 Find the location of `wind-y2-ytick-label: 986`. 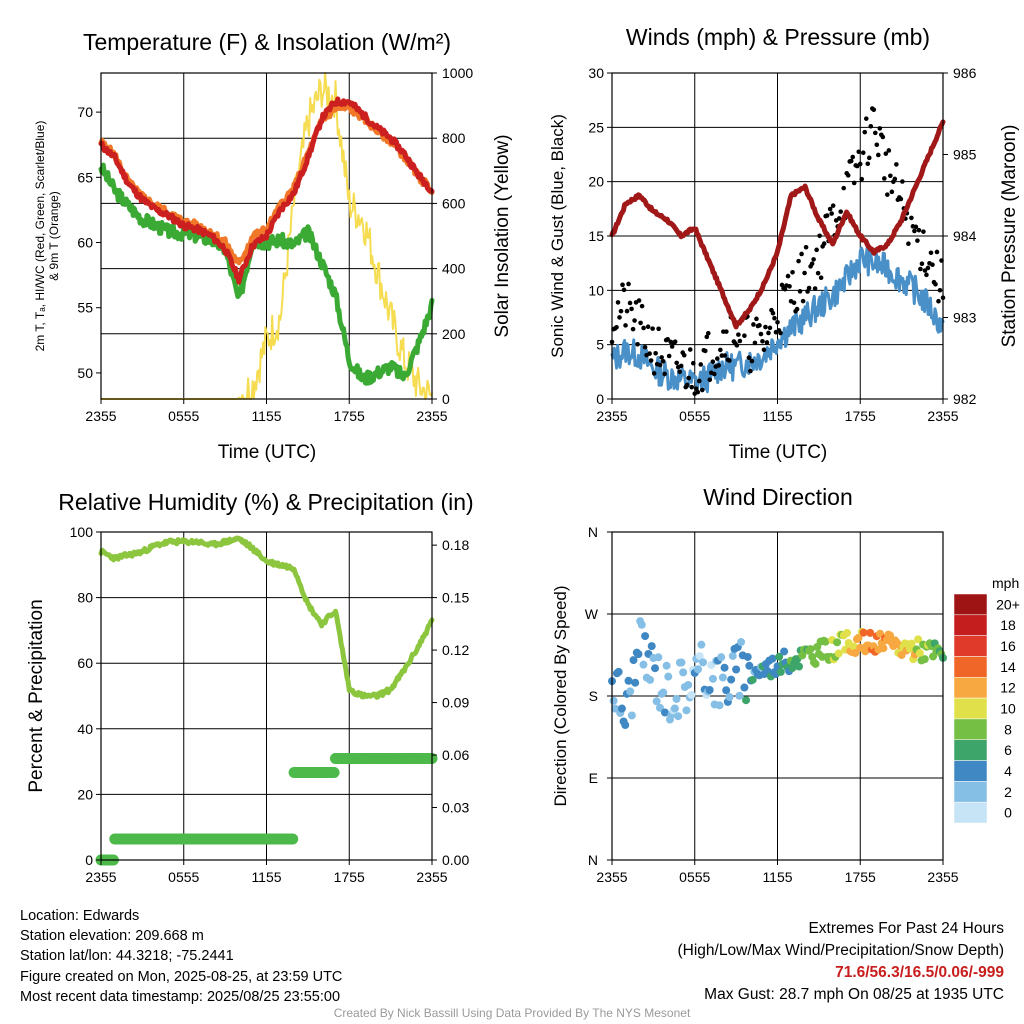

wind-y2-ytick-label: 986 is located at coordinates (965, 73).